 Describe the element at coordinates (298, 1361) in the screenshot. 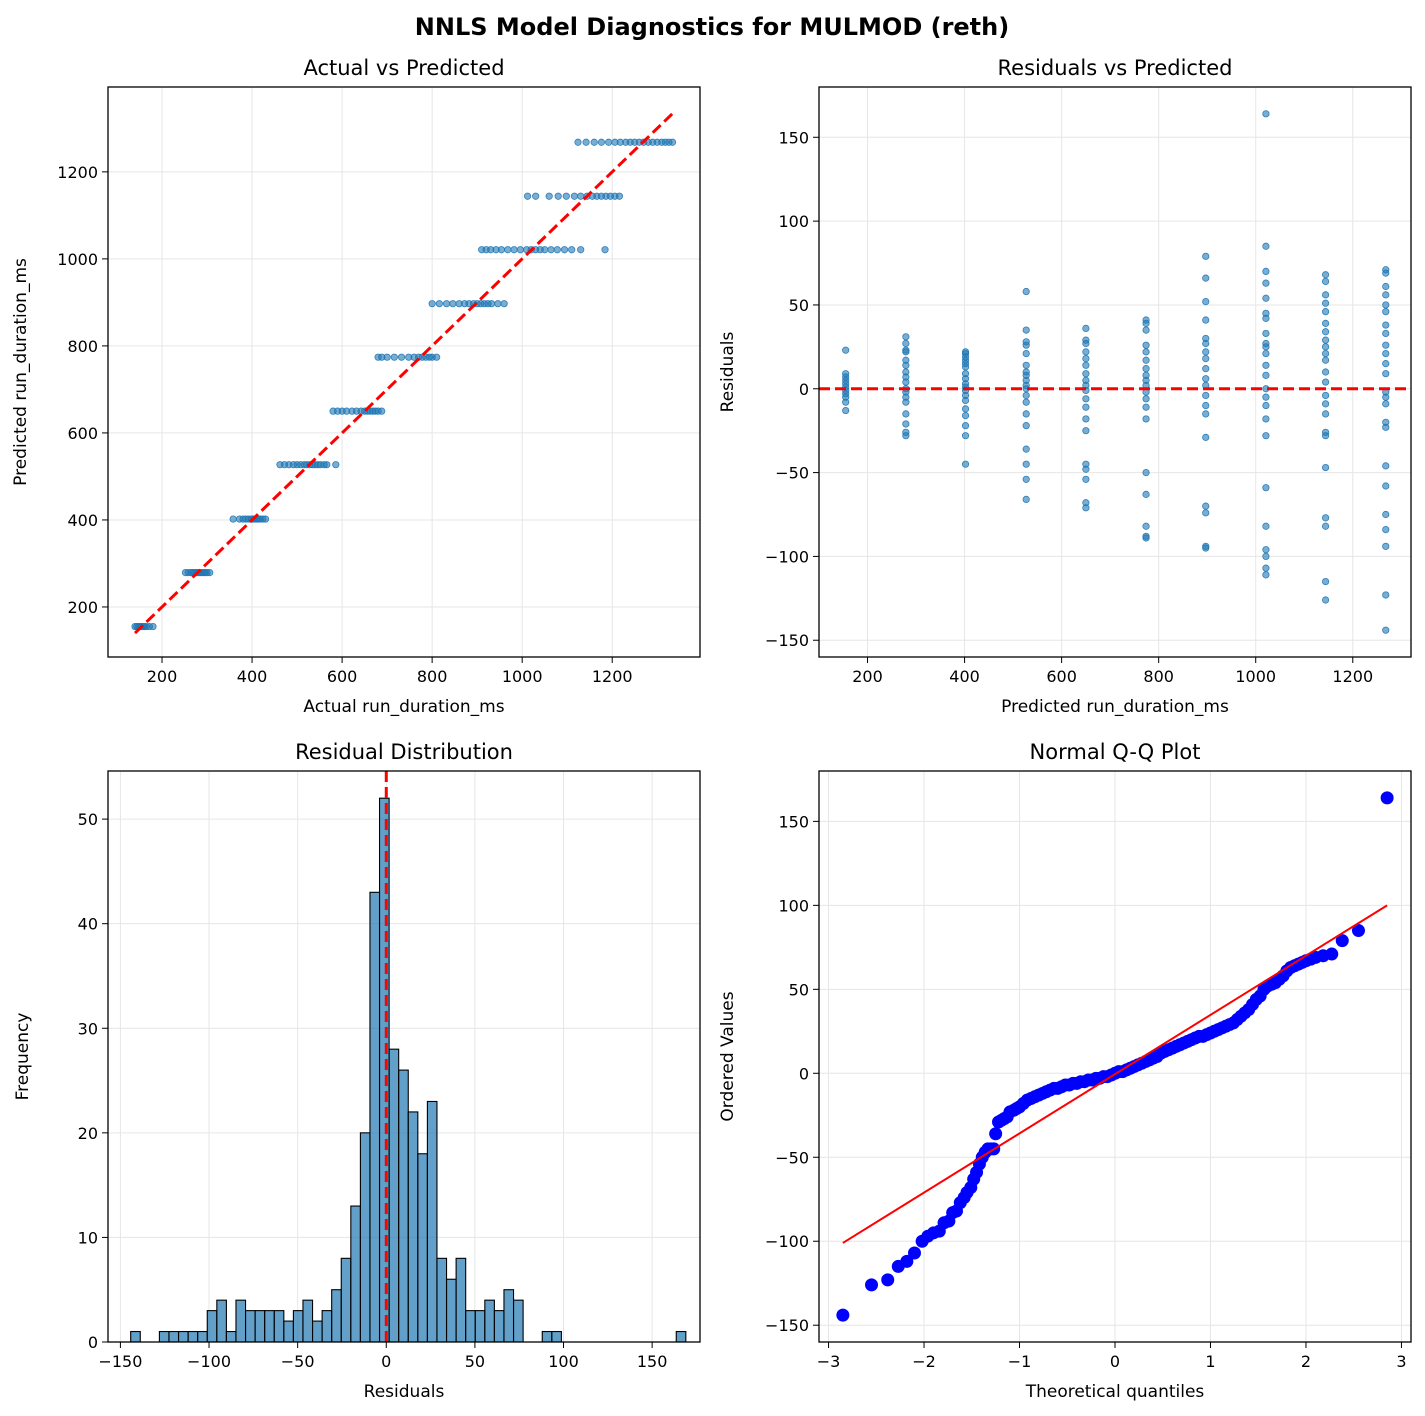

I see `x-tick-label: −50` at that location.